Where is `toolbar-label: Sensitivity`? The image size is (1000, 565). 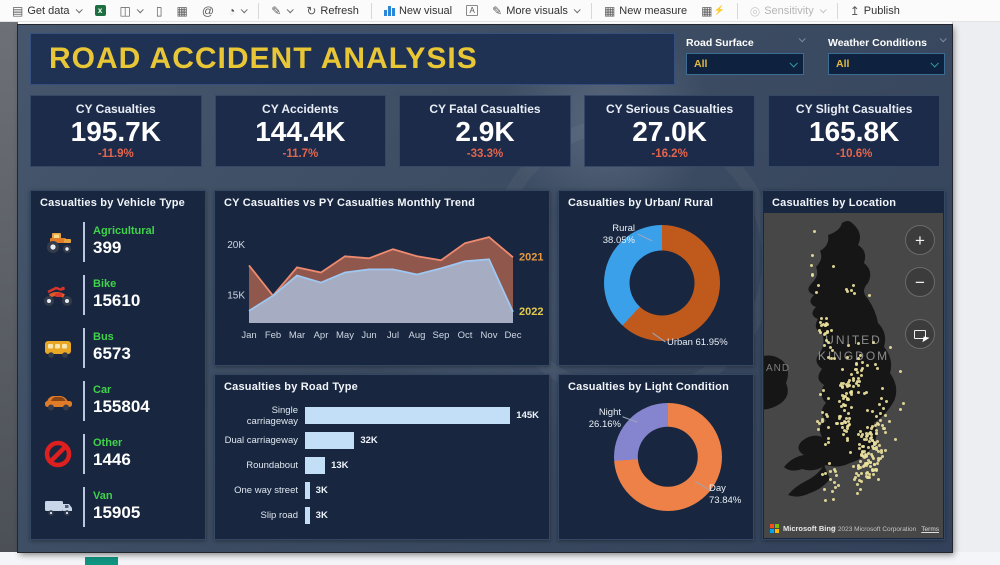
toolbar-label: Sensitivity is located at coordinates (789, 10).